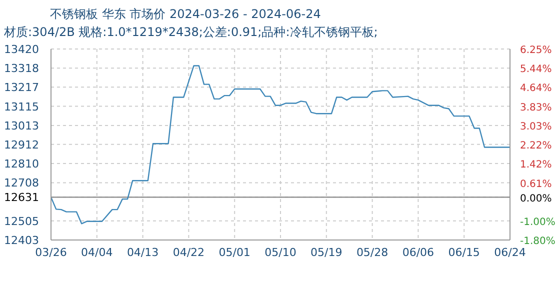 This screenshot has height=300, width=560. I want to click on x-tick-label: 03/26, so click(51, 252).